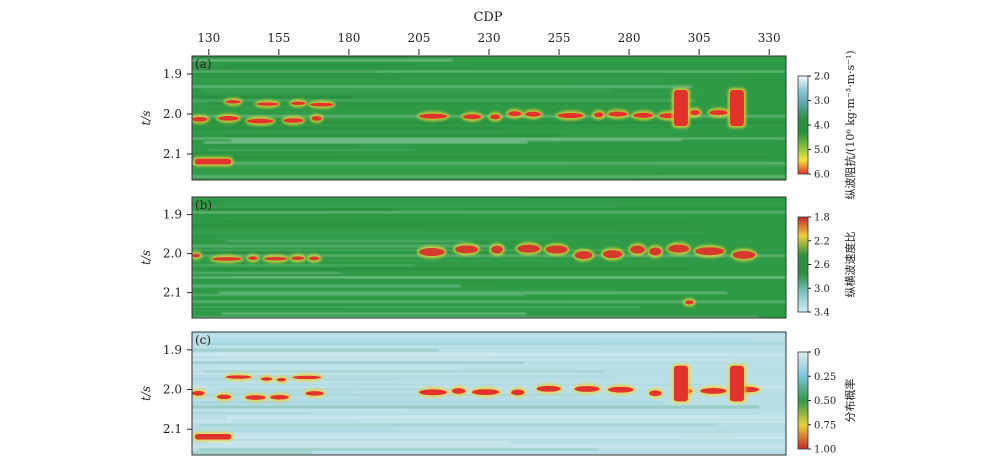 The width and height of the screenshot is (1000, 470). Describe the element at coordinates (172, 74) in the screenshot. I see `y-tick-label: 1.9` at that location.